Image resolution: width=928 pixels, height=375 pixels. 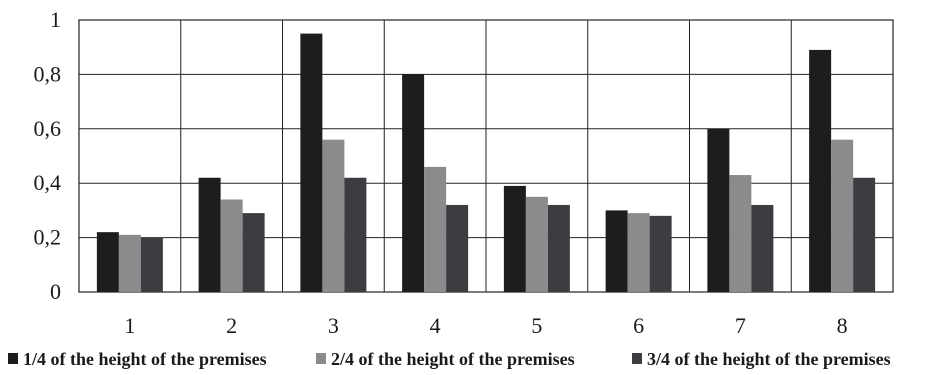 What do you see at coordinates (435, 325) in the screenshot?
I see `x-tick-label: 4` at bounding box center [435, 325].